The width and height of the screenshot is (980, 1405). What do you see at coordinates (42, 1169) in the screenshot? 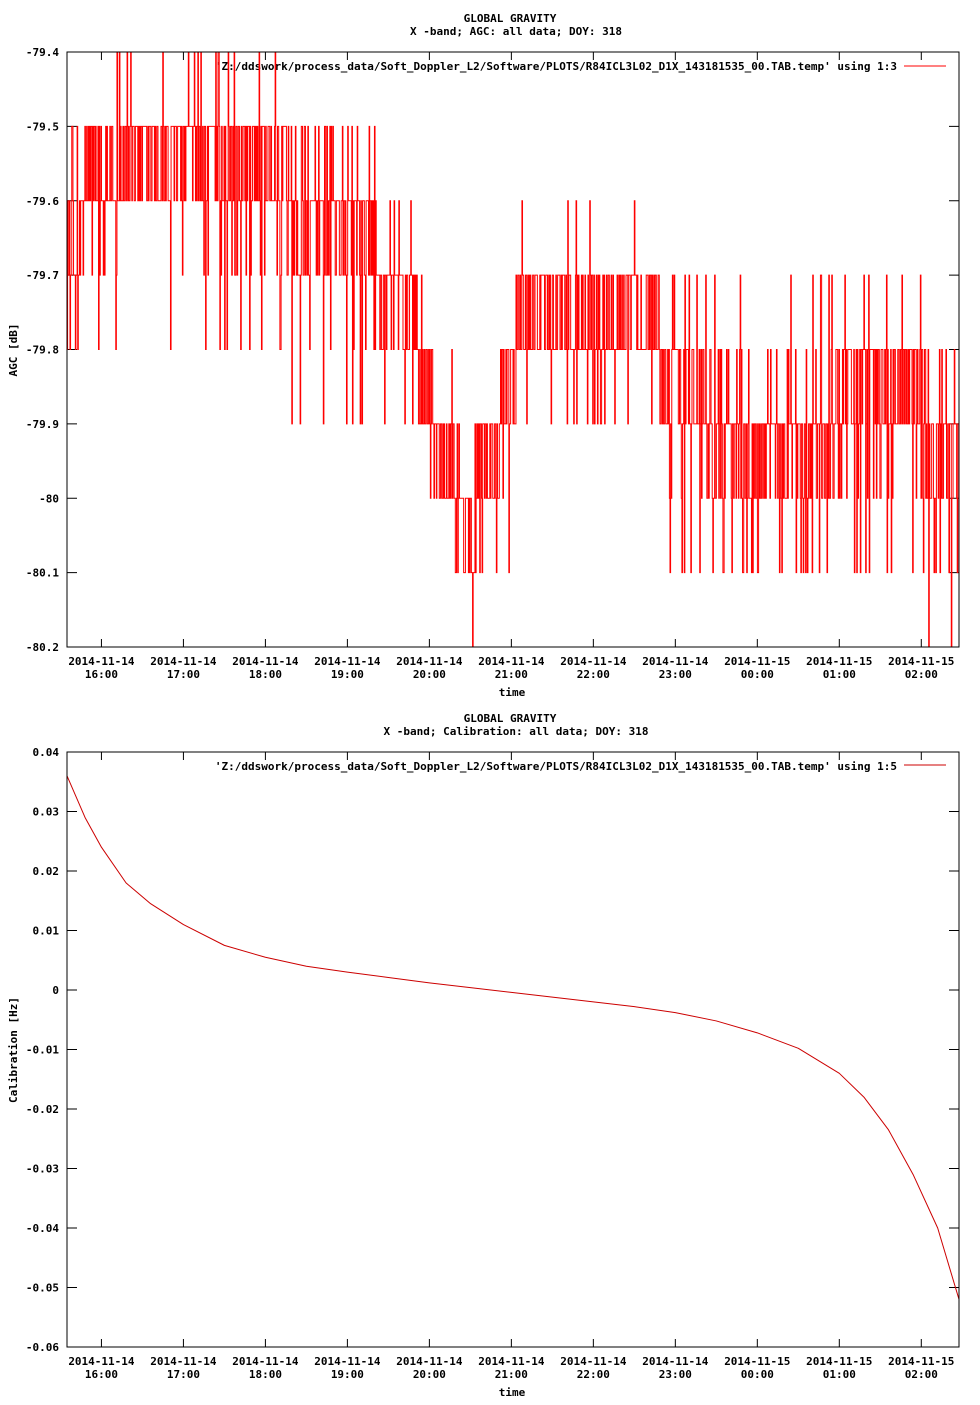
I see `calibration-ytick-label: -0.03` at bounding box center [42, 1169].